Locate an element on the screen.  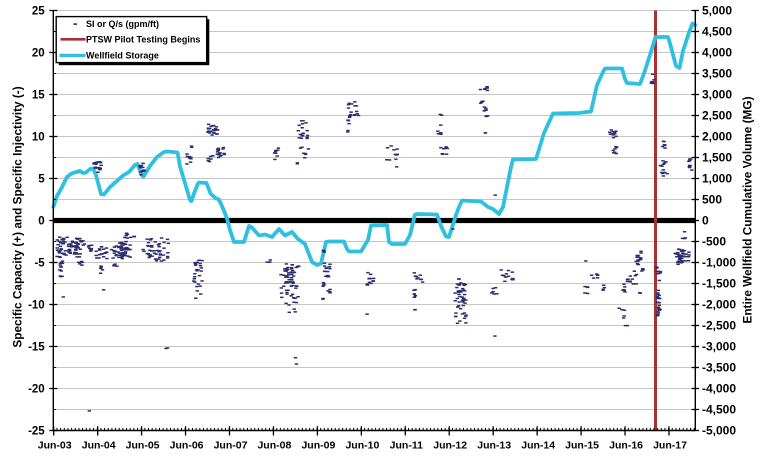
svg-text: 500 is located at coordinates (712, 200).